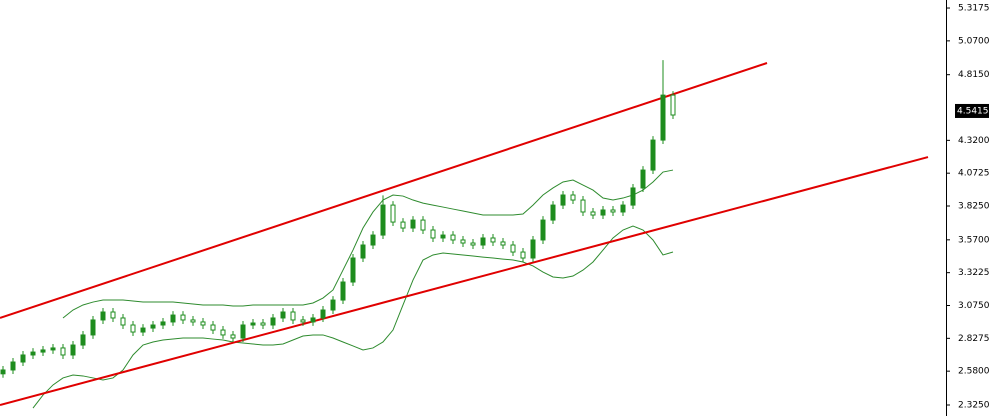 Image resolution: width=989 pixels, height=416 pixels. I want to click on y-tick-label: 3.5700, so click(973, 240).